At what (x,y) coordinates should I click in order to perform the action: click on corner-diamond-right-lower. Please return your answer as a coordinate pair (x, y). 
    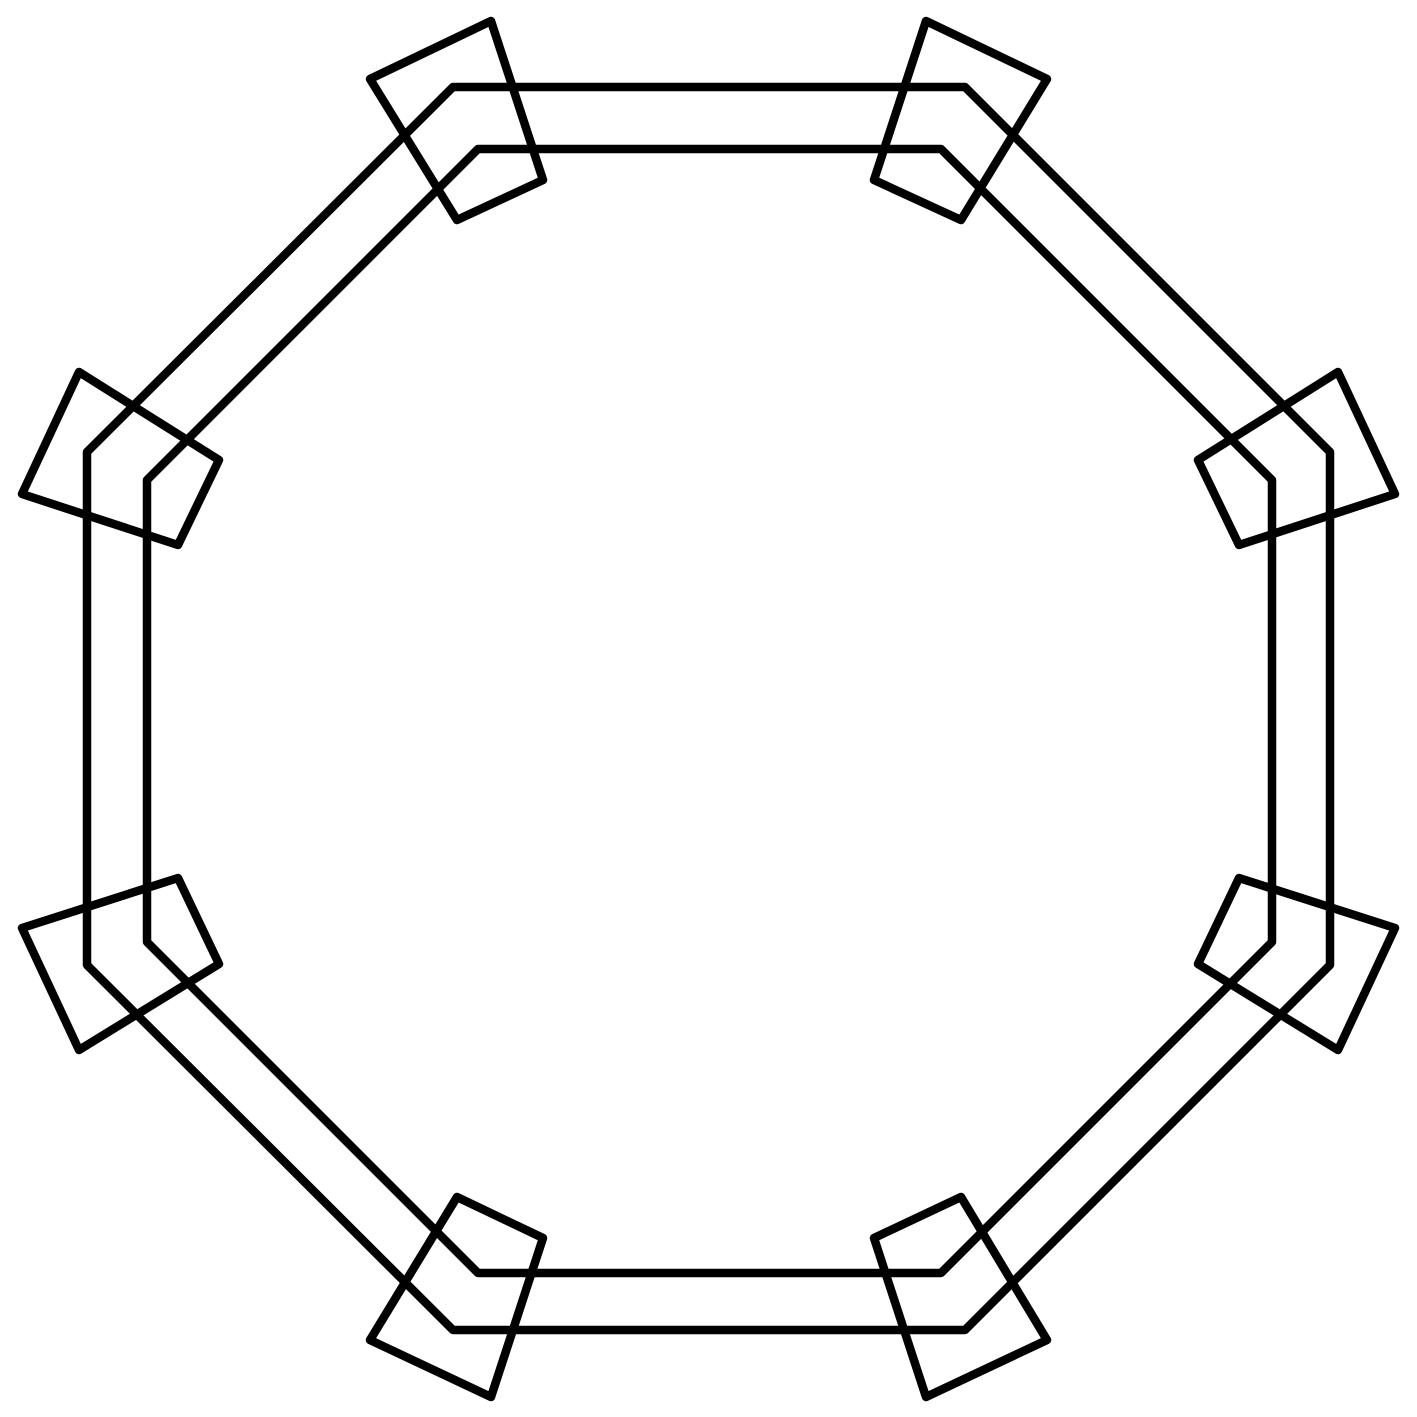
    Looking at the image, I should click on (1296, 964).